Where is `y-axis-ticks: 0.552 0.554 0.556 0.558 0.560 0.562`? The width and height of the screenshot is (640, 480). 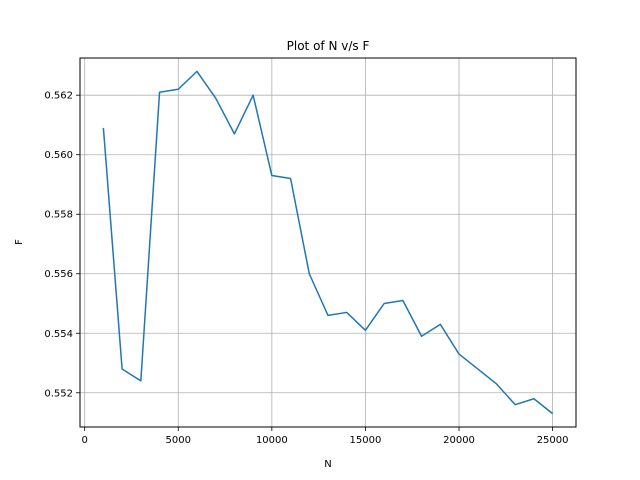
y-axis-ticks: 0.552 0.554 0.556 0.558 0.560 0.562 is located at coordinates (62, 245).